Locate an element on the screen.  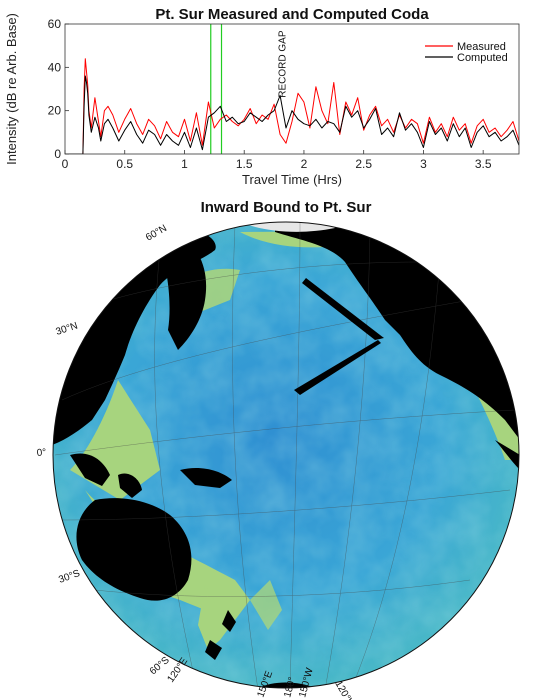
lat-label-30n: 30°N is located at coordinates (67, 328).